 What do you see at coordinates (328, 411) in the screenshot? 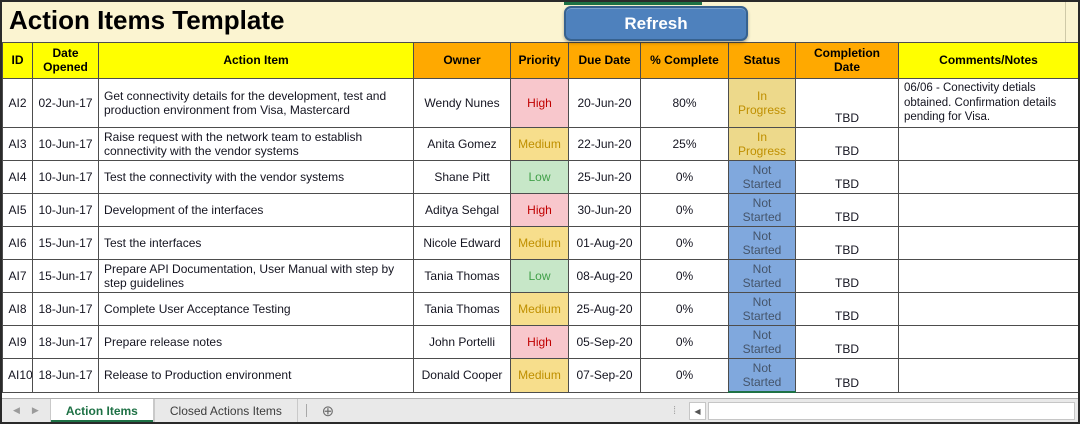
I see `add-sheet-button: ⊕` at bounding box center [328, 411].